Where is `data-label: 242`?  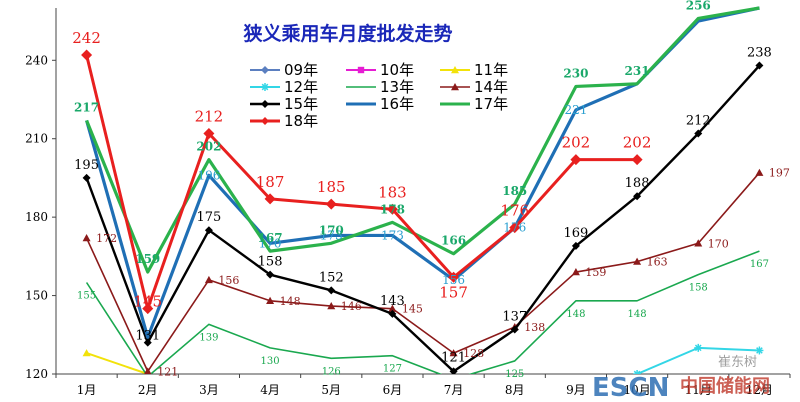 data-label: 242 is located at coordinates (86, 38).